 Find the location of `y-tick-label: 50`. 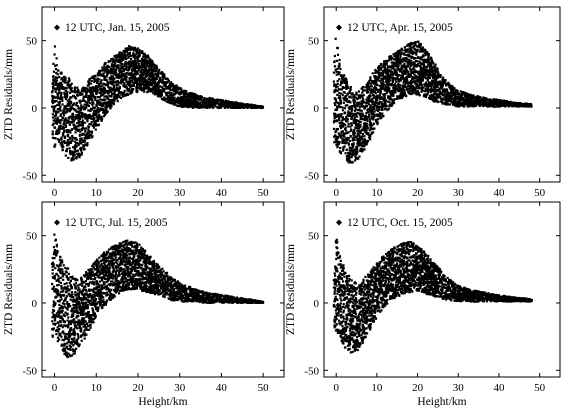

y-tick-label: 50 is located at coordinates (32, 42).